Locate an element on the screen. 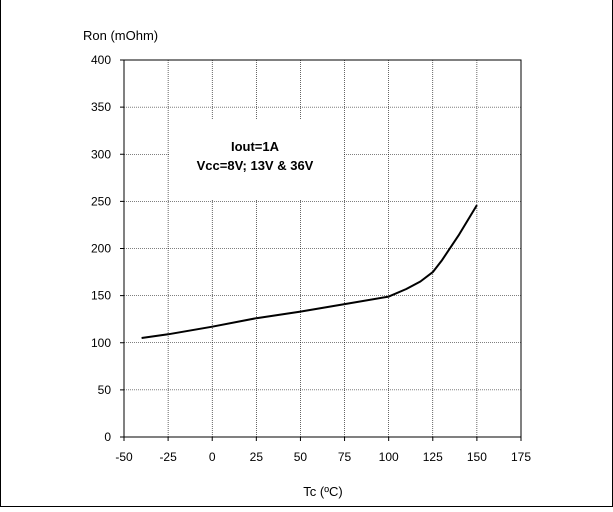  x-tick-label: 0 is located at coordinates (212, 457).